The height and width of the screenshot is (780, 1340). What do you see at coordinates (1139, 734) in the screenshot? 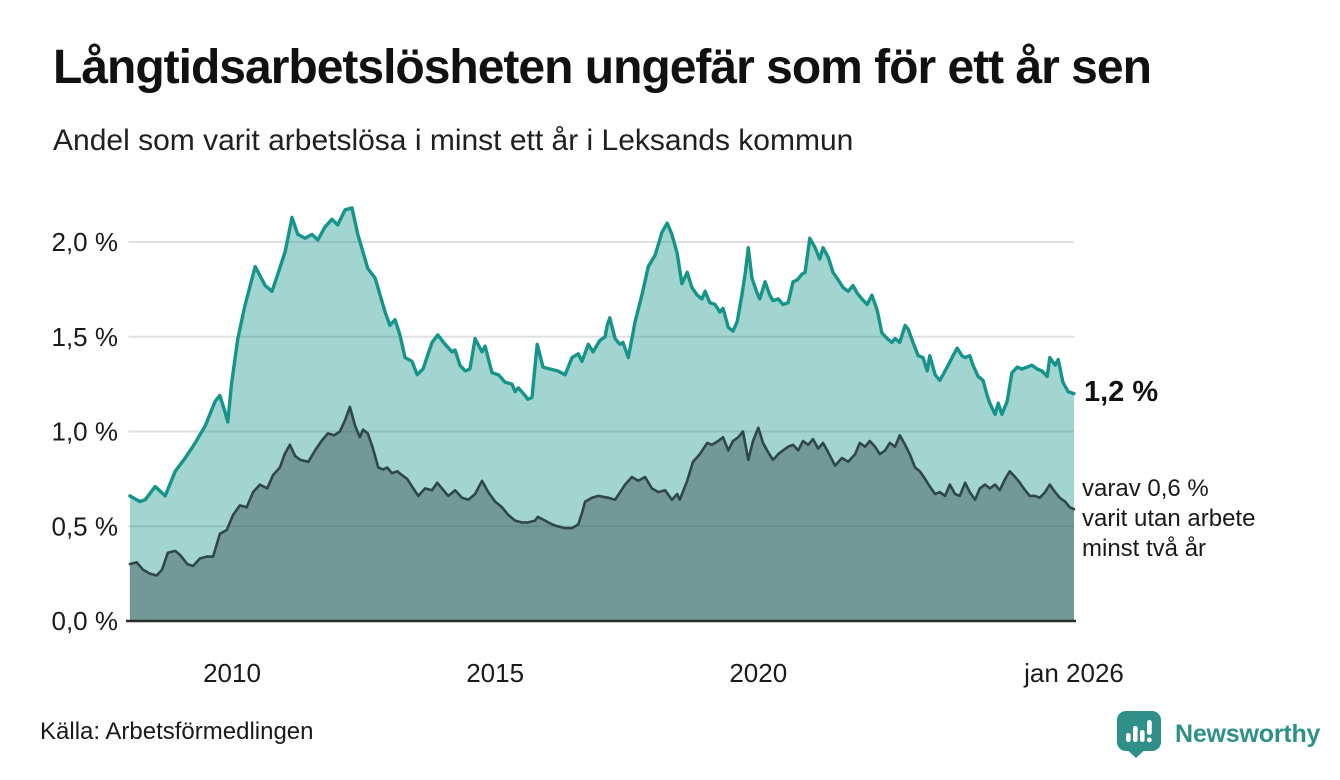
I see `newsworthy-icon` at bounding box center [1139, 734].